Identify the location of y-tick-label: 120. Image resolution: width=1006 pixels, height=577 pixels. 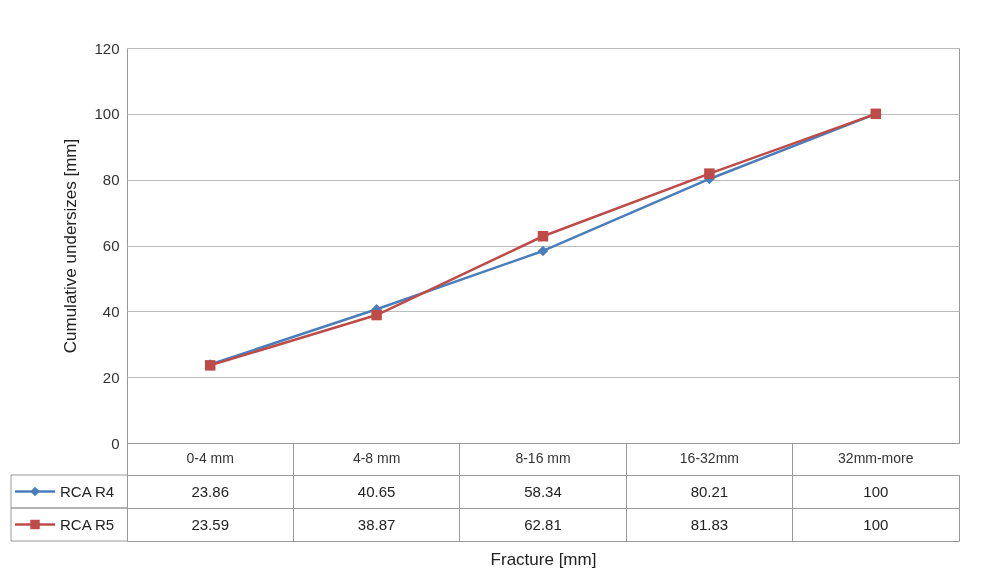
(107, 48).